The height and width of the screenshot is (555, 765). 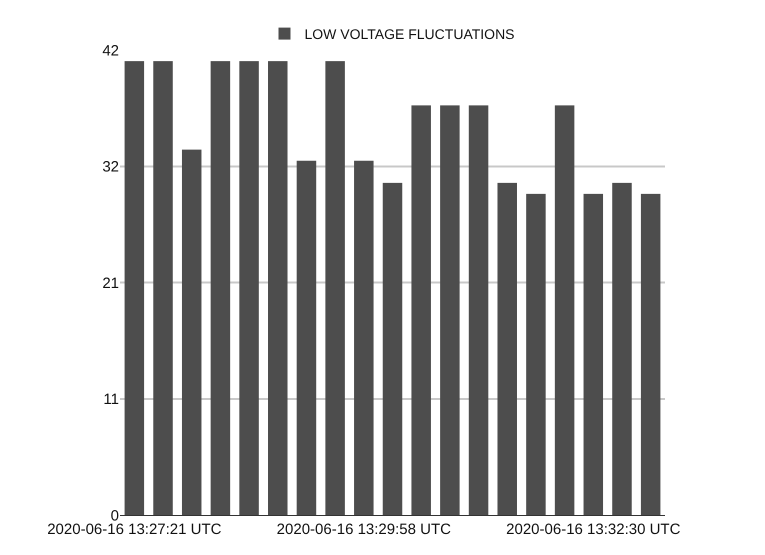 I want to click on y-tick-label: 42, so click(x=110, y=51).